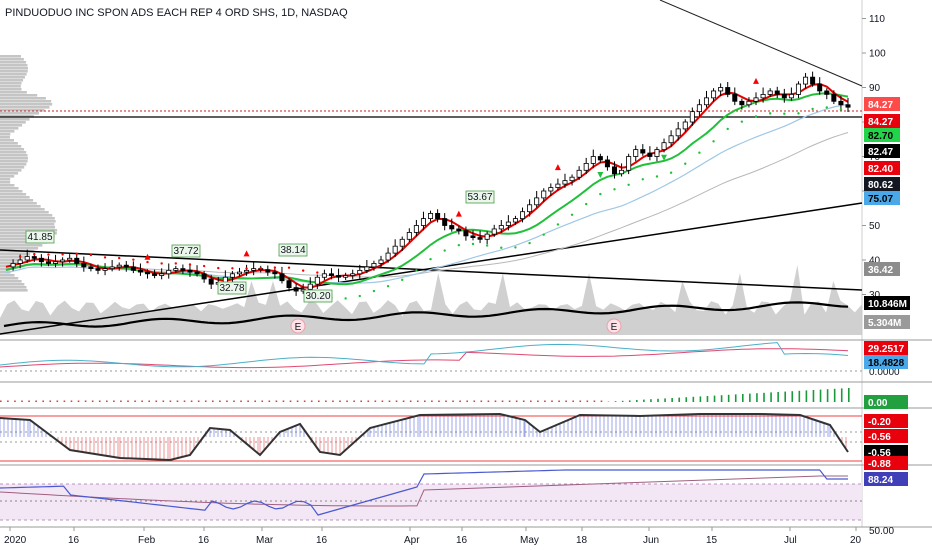  What do you see at coordinates (881, 531) in the screenshot?
I see `osc4-tick-label: 50.00` at bounding box center [881, 531].